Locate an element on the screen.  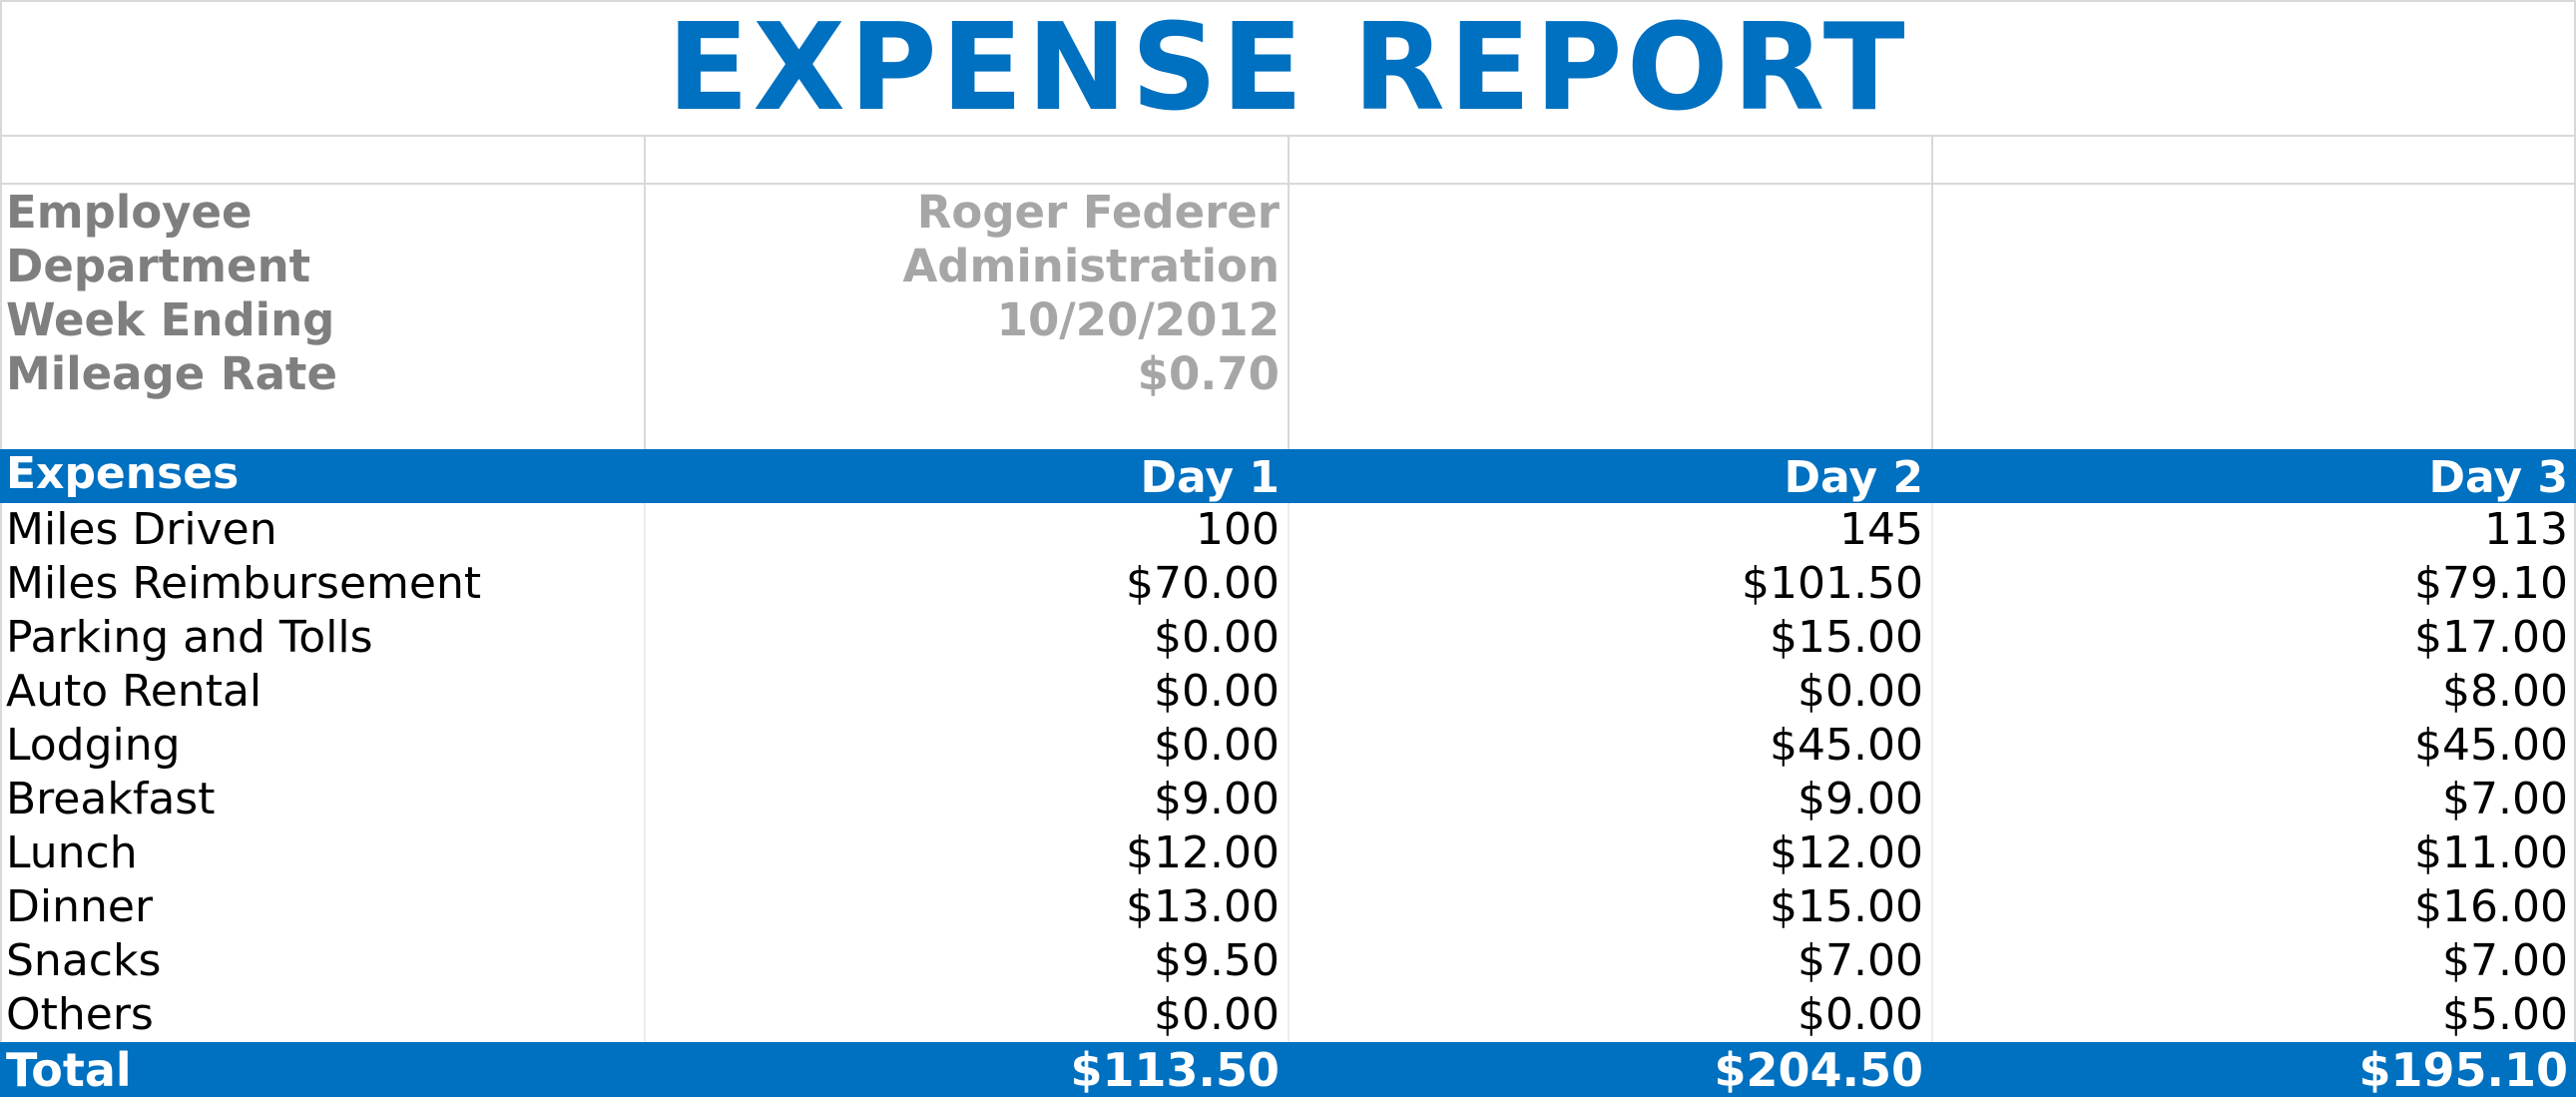
department-label: Department is located at coordinates (159, 266).